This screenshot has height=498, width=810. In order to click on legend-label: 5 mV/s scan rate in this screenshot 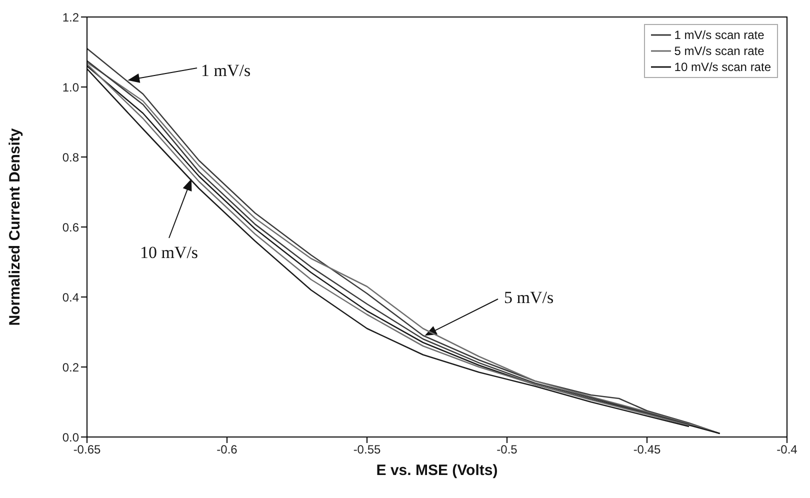, I will do `click(719, 51)`.